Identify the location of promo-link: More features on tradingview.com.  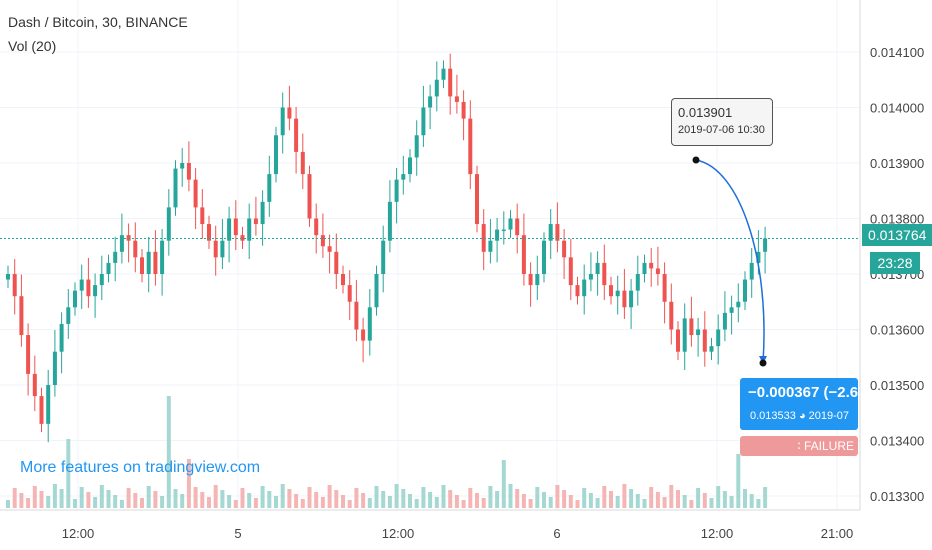
(140, 467).